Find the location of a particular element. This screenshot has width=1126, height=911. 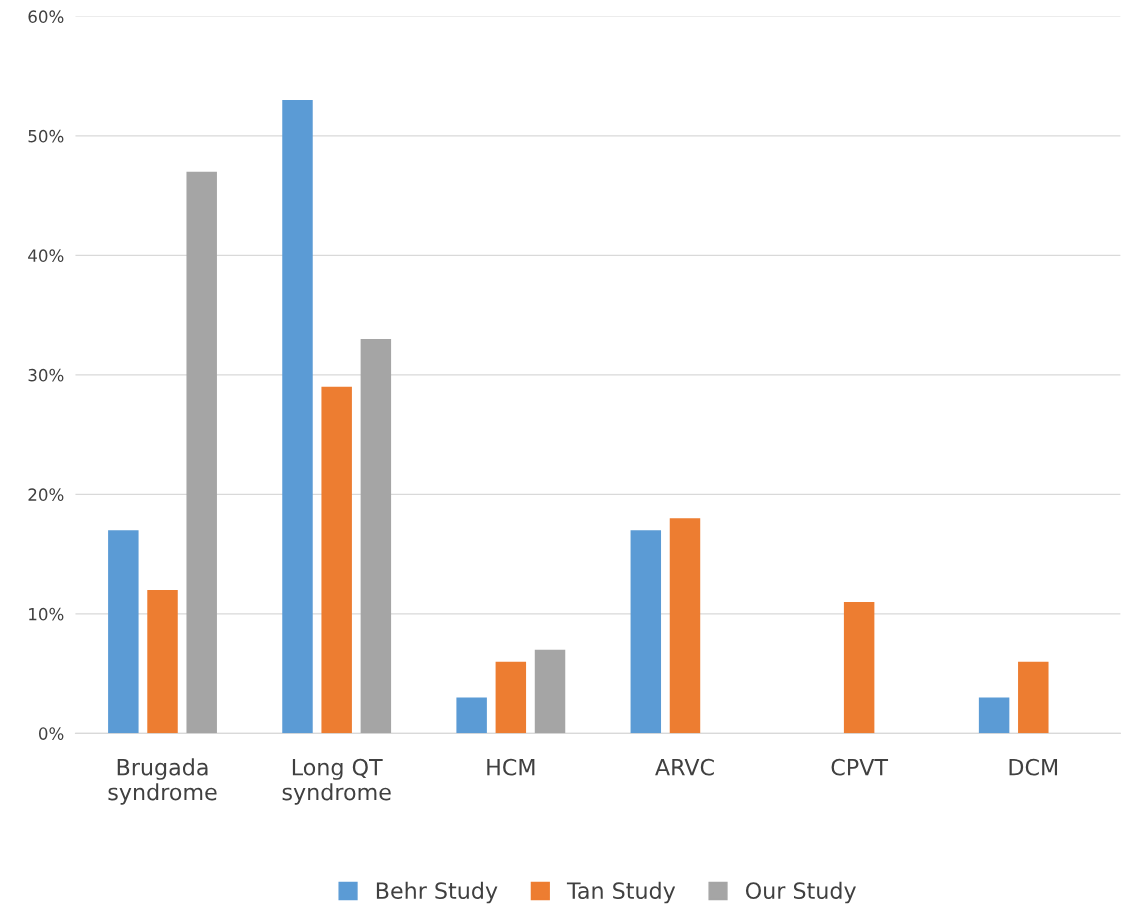

y-tick-label: 50% is located at coordinates (46, 136).